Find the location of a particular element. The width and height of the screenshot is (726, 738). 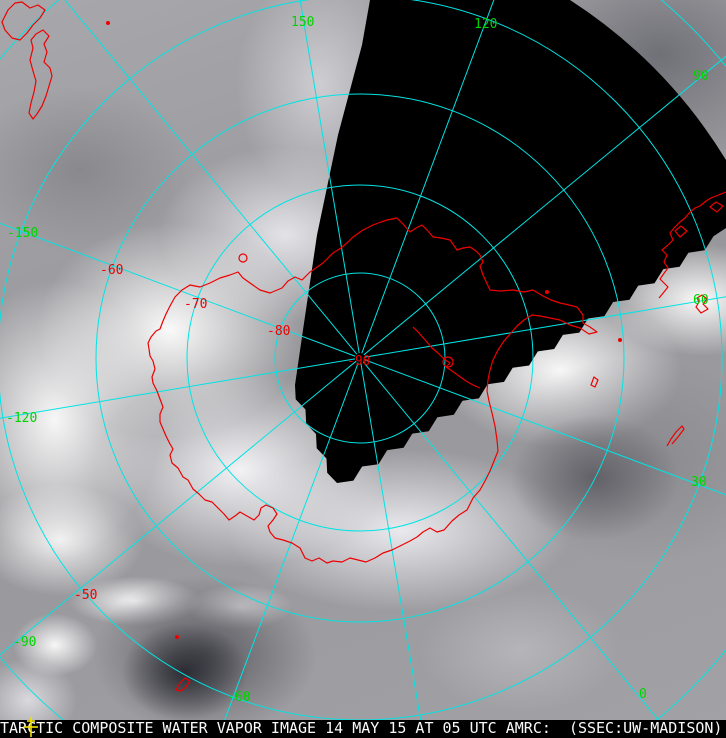

longitude-label--90: -90 is located at coordinates (24, 642).